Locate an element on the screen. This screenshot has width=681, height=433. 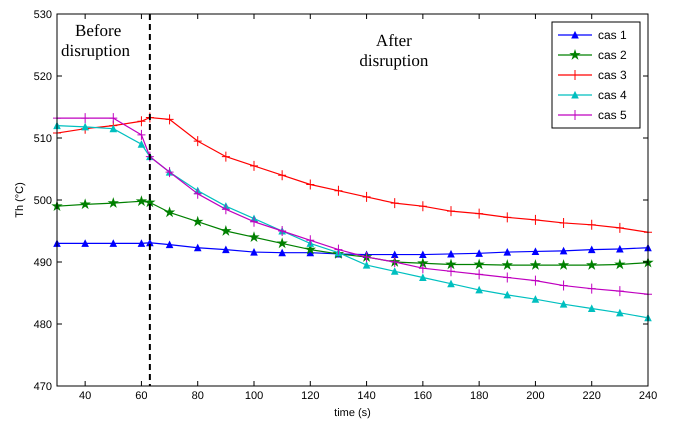
legend-label: cas 1 is located at coordinates (613, 35).